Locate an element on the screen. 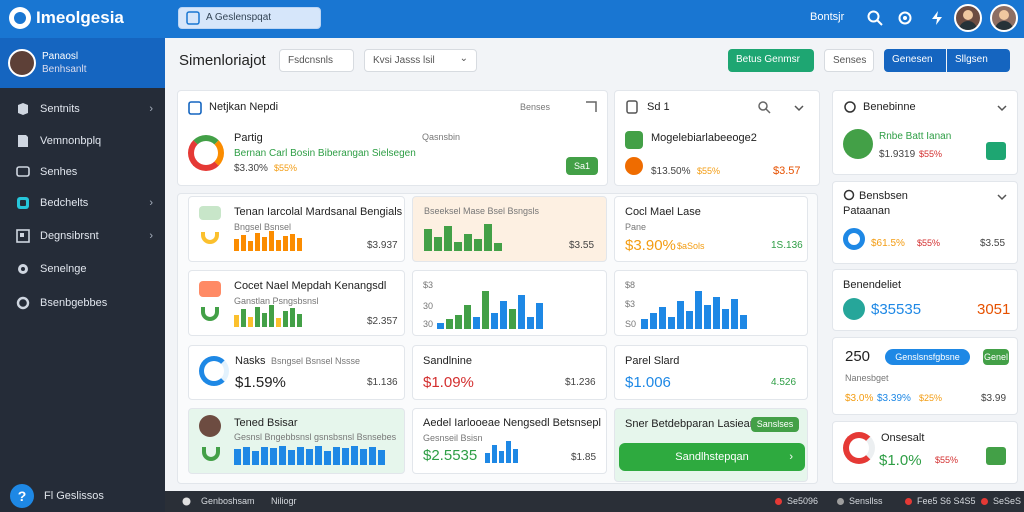 This screenshot has width=1024, height=512. item-mid-value: $3.39% is located at coordinates (894, 398).